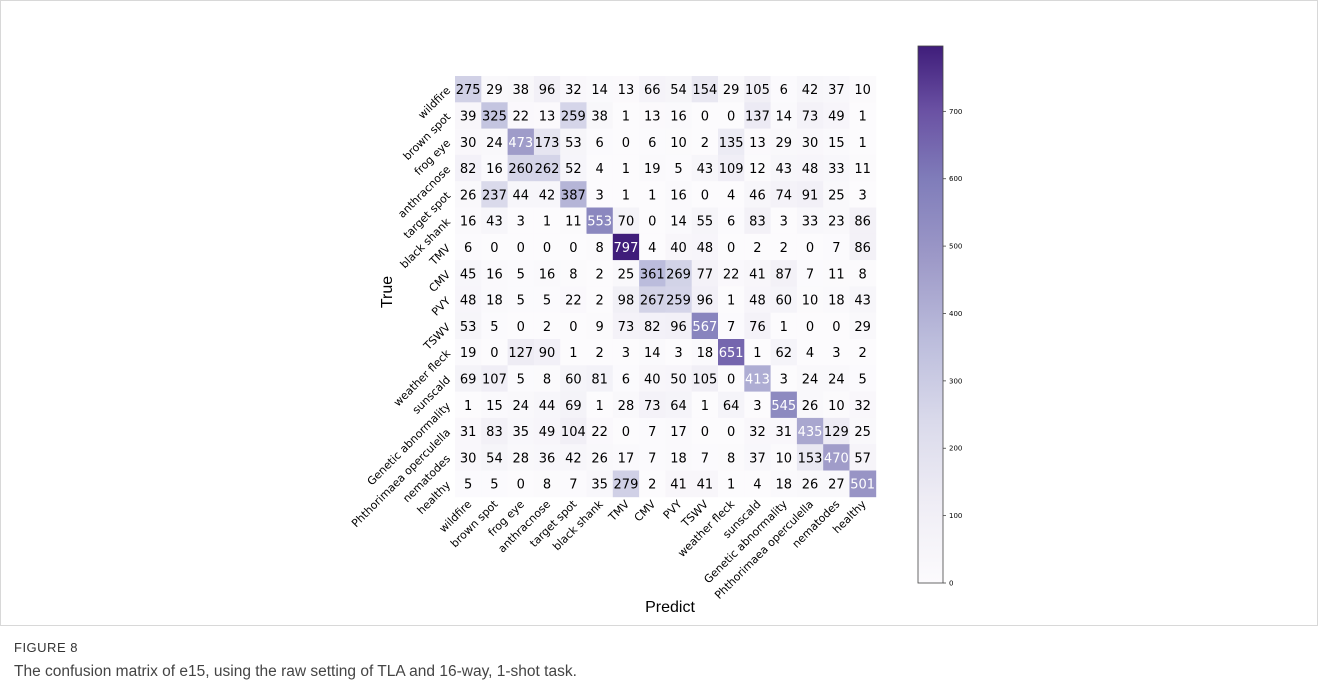  Describe the element at coordinates (468, 379) in the screenshot. I see `cell-value: 69` at that location.